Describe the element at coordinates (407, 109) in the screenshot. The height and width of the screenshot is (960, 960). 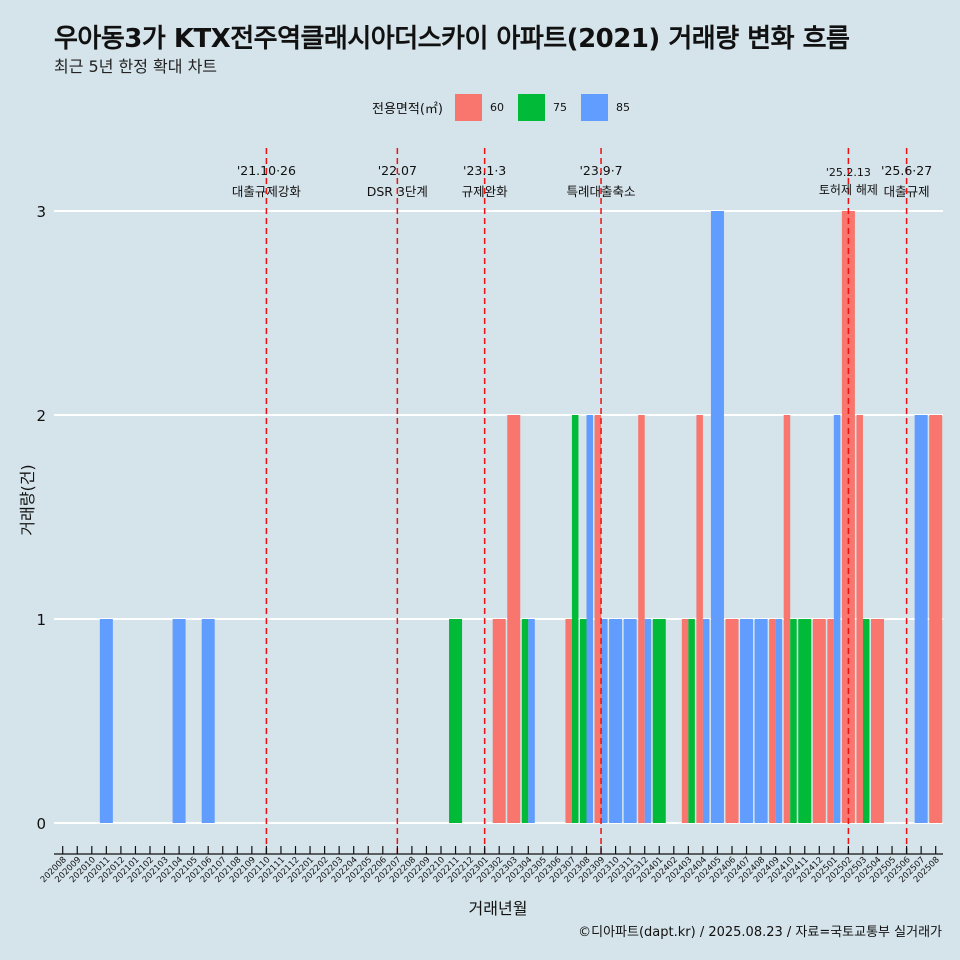
I see `legend-title: 전용면적(㎡)` at that location.